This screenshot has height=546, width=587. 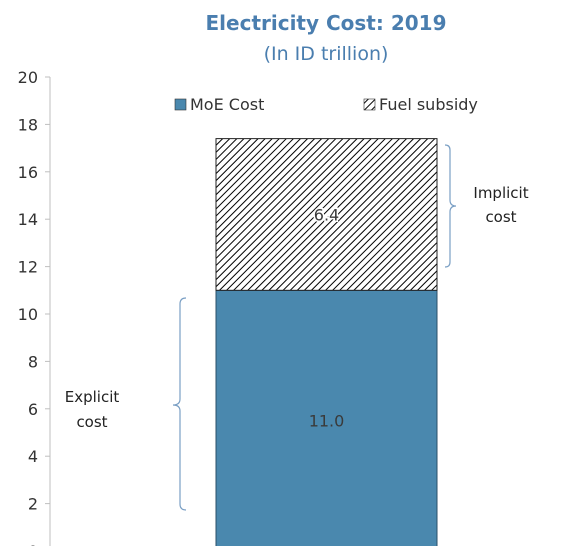 I want to click on y-tick-label: 16, so click(x=28, y=172).